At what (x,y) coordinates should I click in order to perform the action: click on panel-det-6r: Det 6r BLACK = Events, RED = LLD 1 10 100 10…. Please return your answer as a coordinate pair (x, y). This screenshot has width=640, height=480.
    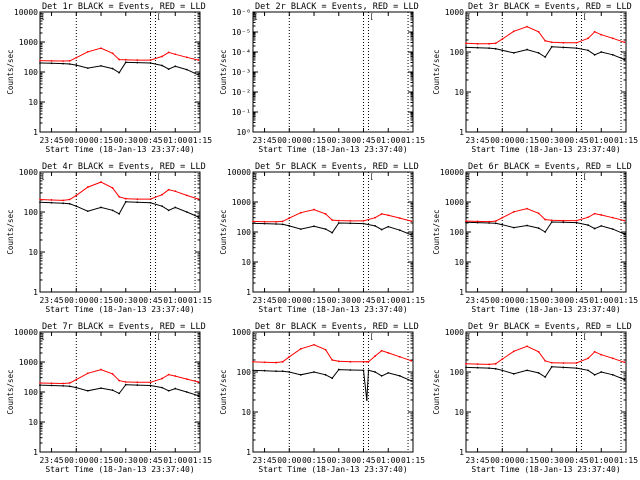
    Looking at the image, I should click on (535, 238).